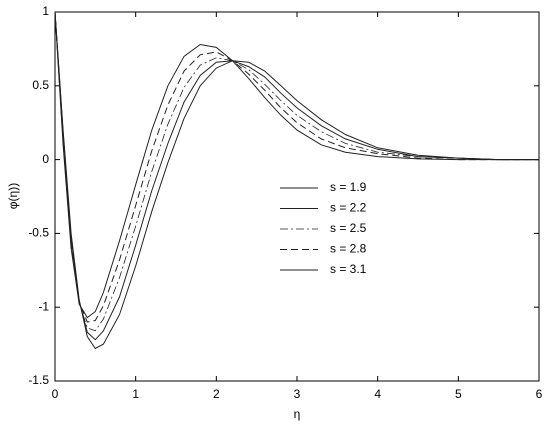  Describe the element at coordinates (38, 233) in the screenshot. I see `y-tick-label: -0.5` at that location.